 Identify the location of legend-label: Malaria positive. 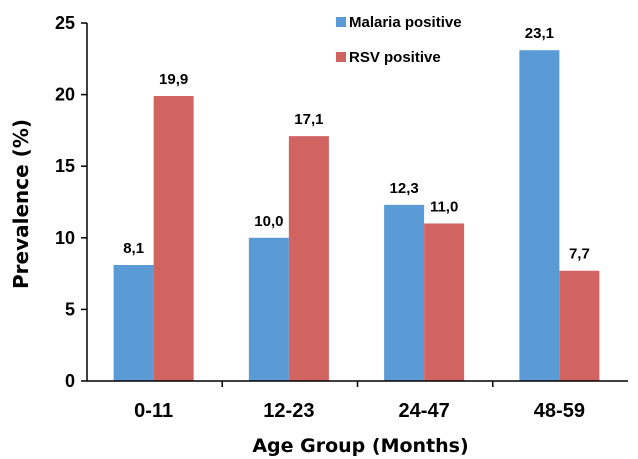
(405, 22).